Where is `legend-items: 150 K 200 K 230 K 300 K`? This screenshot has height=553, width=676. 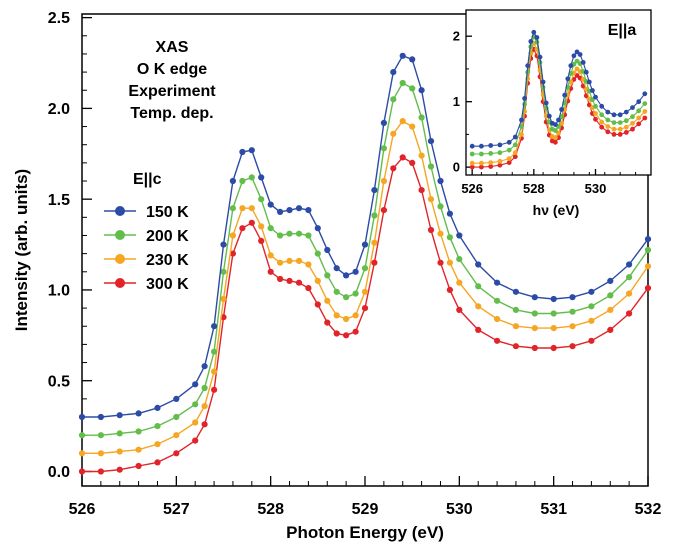
legend-items: 150 K 200 K 230 K 300 K is located at coordinates (146, 248).